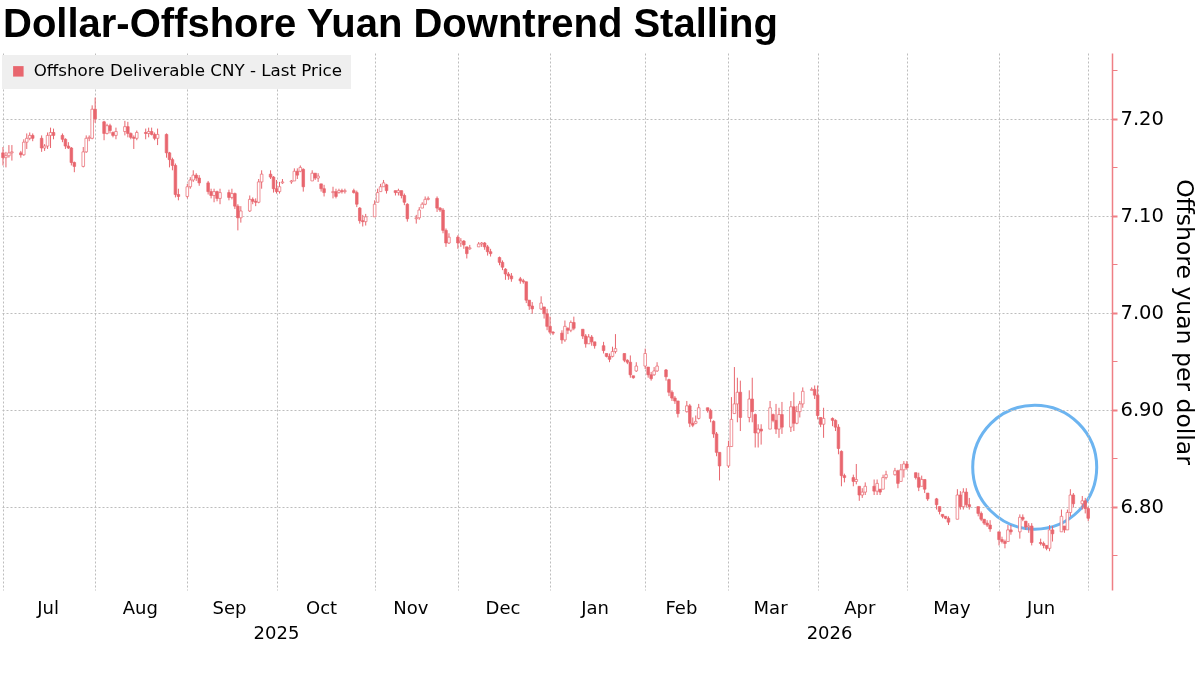 The image size is (1200, 675). Describe the element at coordinates (411, 607) in the screenshot. I see `x-tick-label: Nov` at that location.